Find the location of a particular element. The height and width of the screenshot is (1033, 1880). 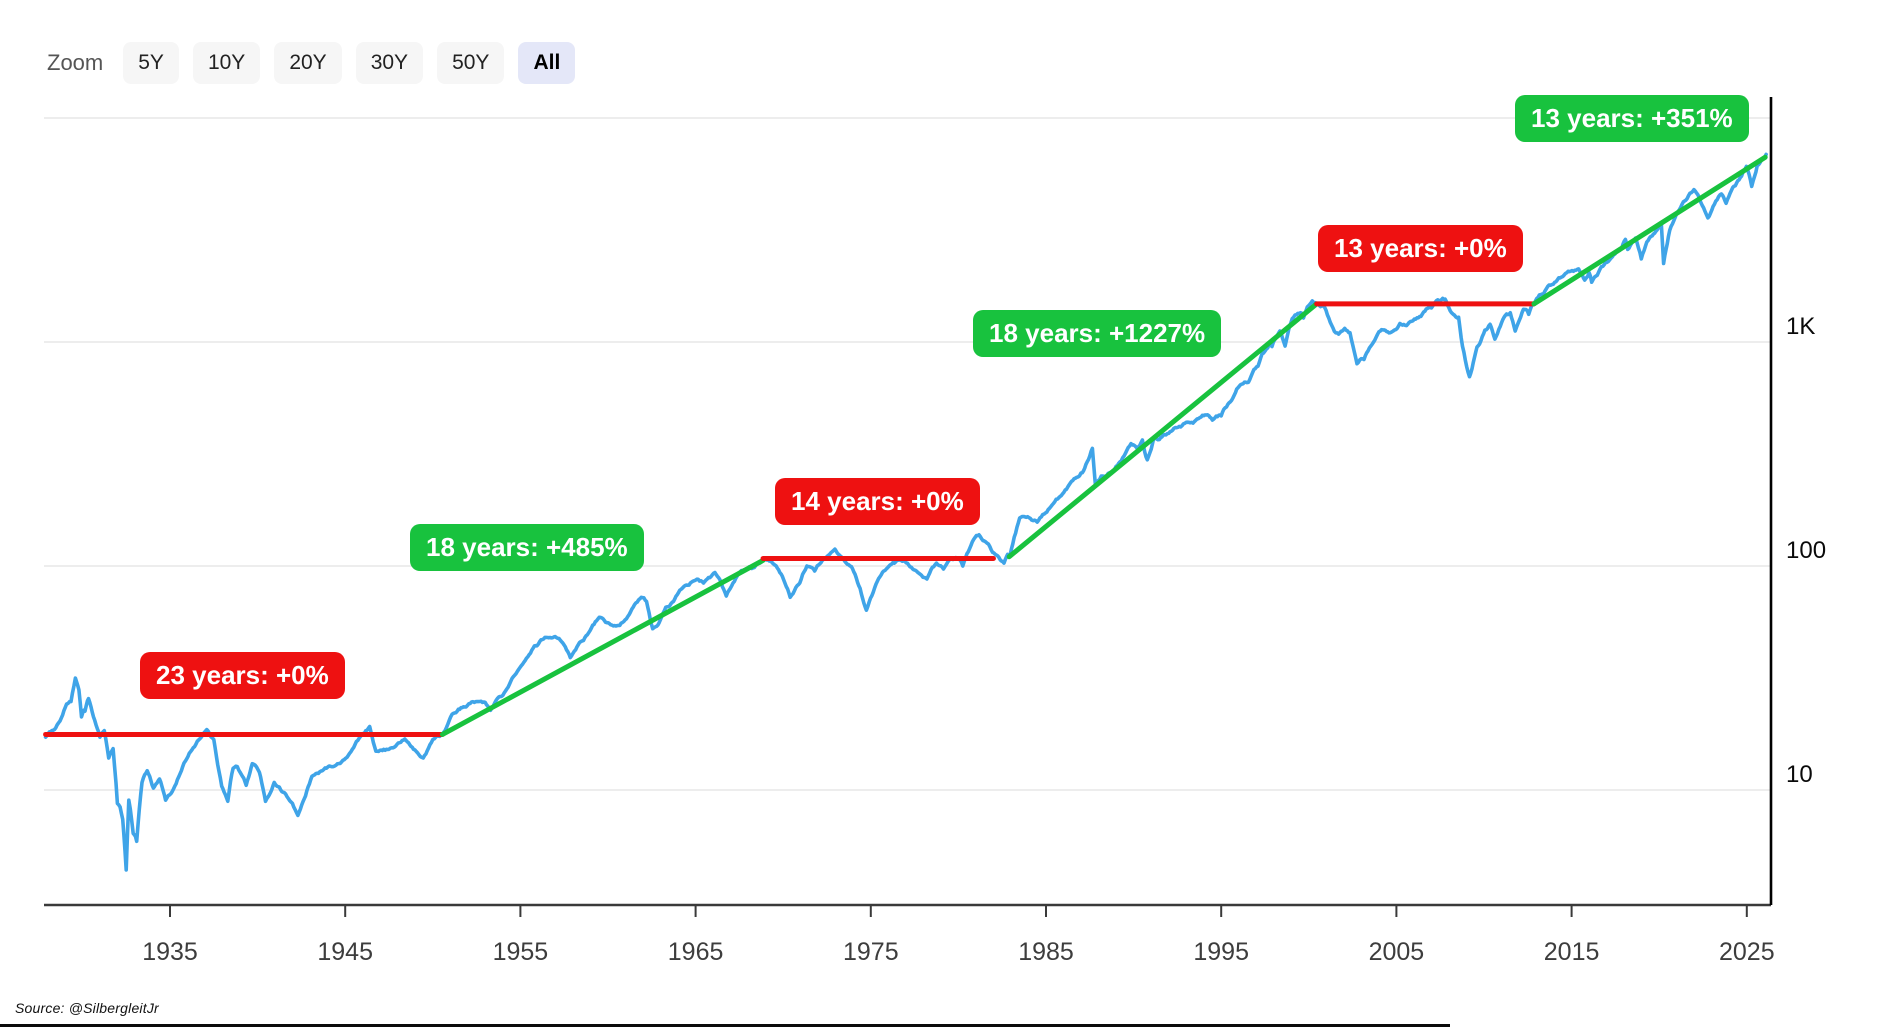

x-axis-label-1985: 1985 is located at coordinates (1046, 952).